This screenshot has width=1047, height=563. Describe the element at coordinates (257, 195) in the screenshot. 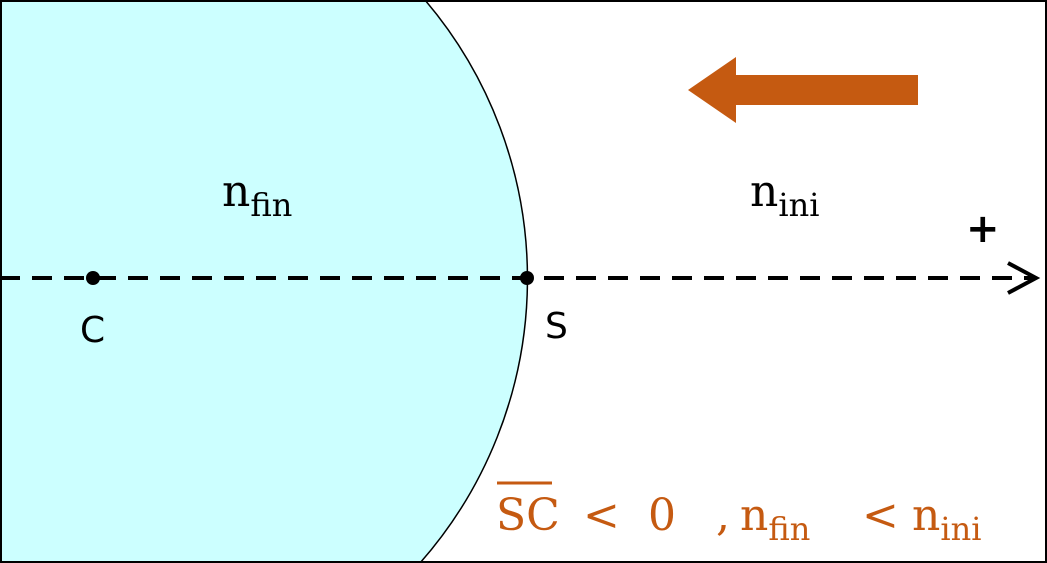

I see `label-n-fin: nfin` at that location.